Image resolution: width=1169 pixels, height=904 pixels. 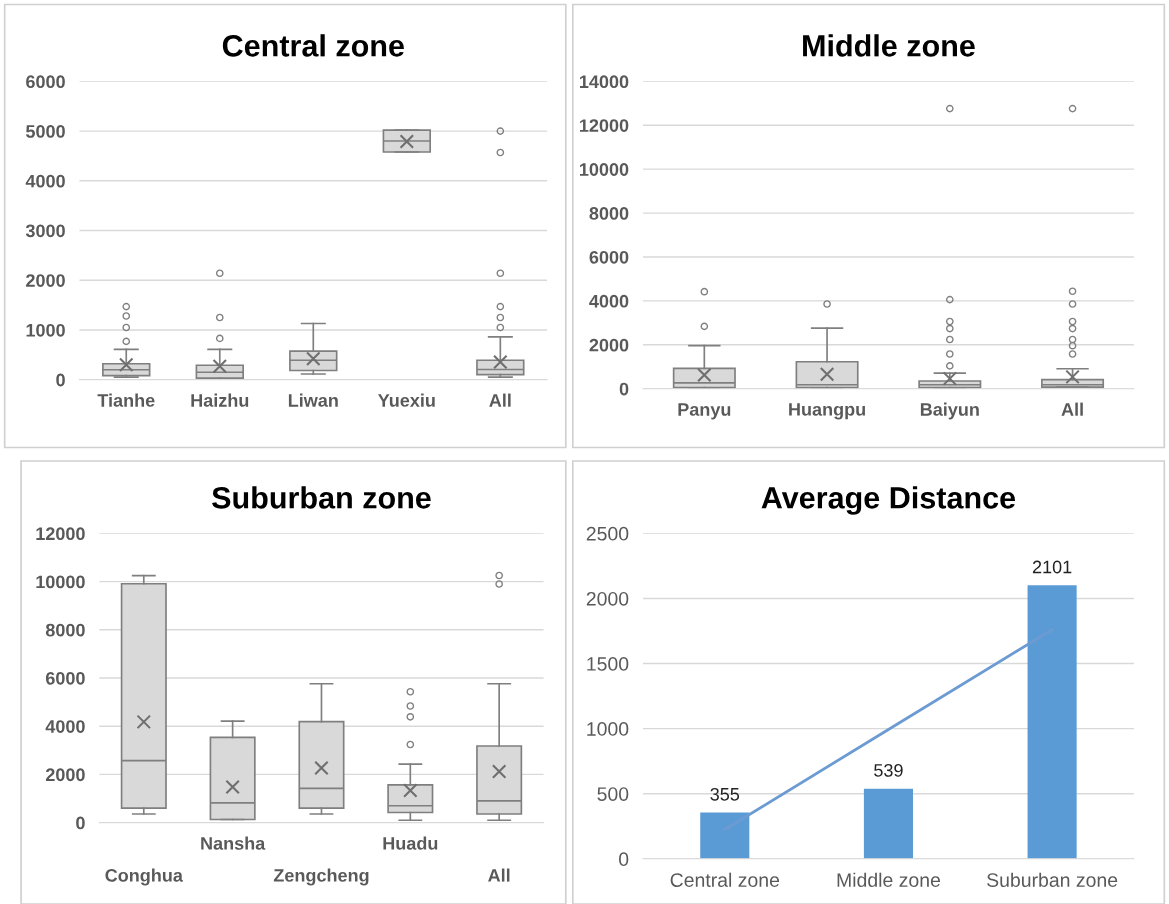 I want to click on x-tick-label: Central zone, so click(x=725, y=879).